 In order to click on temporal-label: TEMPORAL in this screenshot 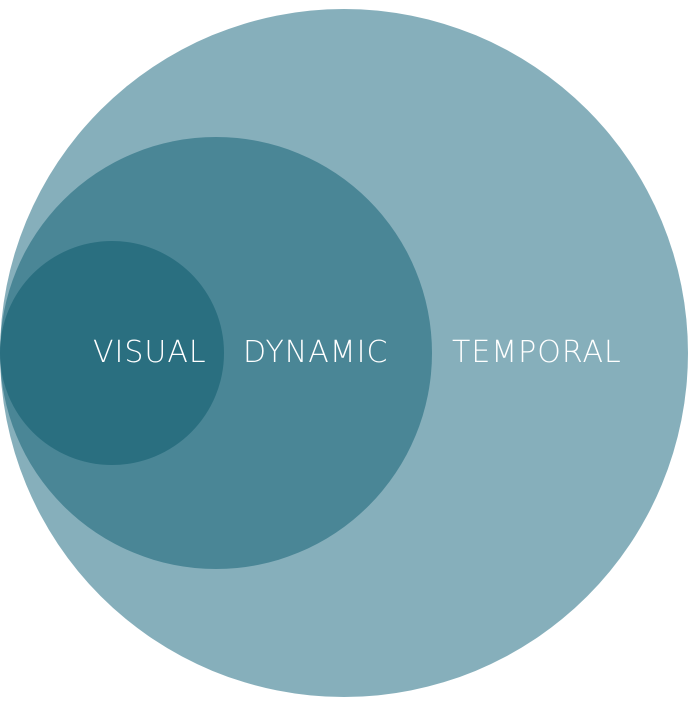, I will do `click(537, 353)`.